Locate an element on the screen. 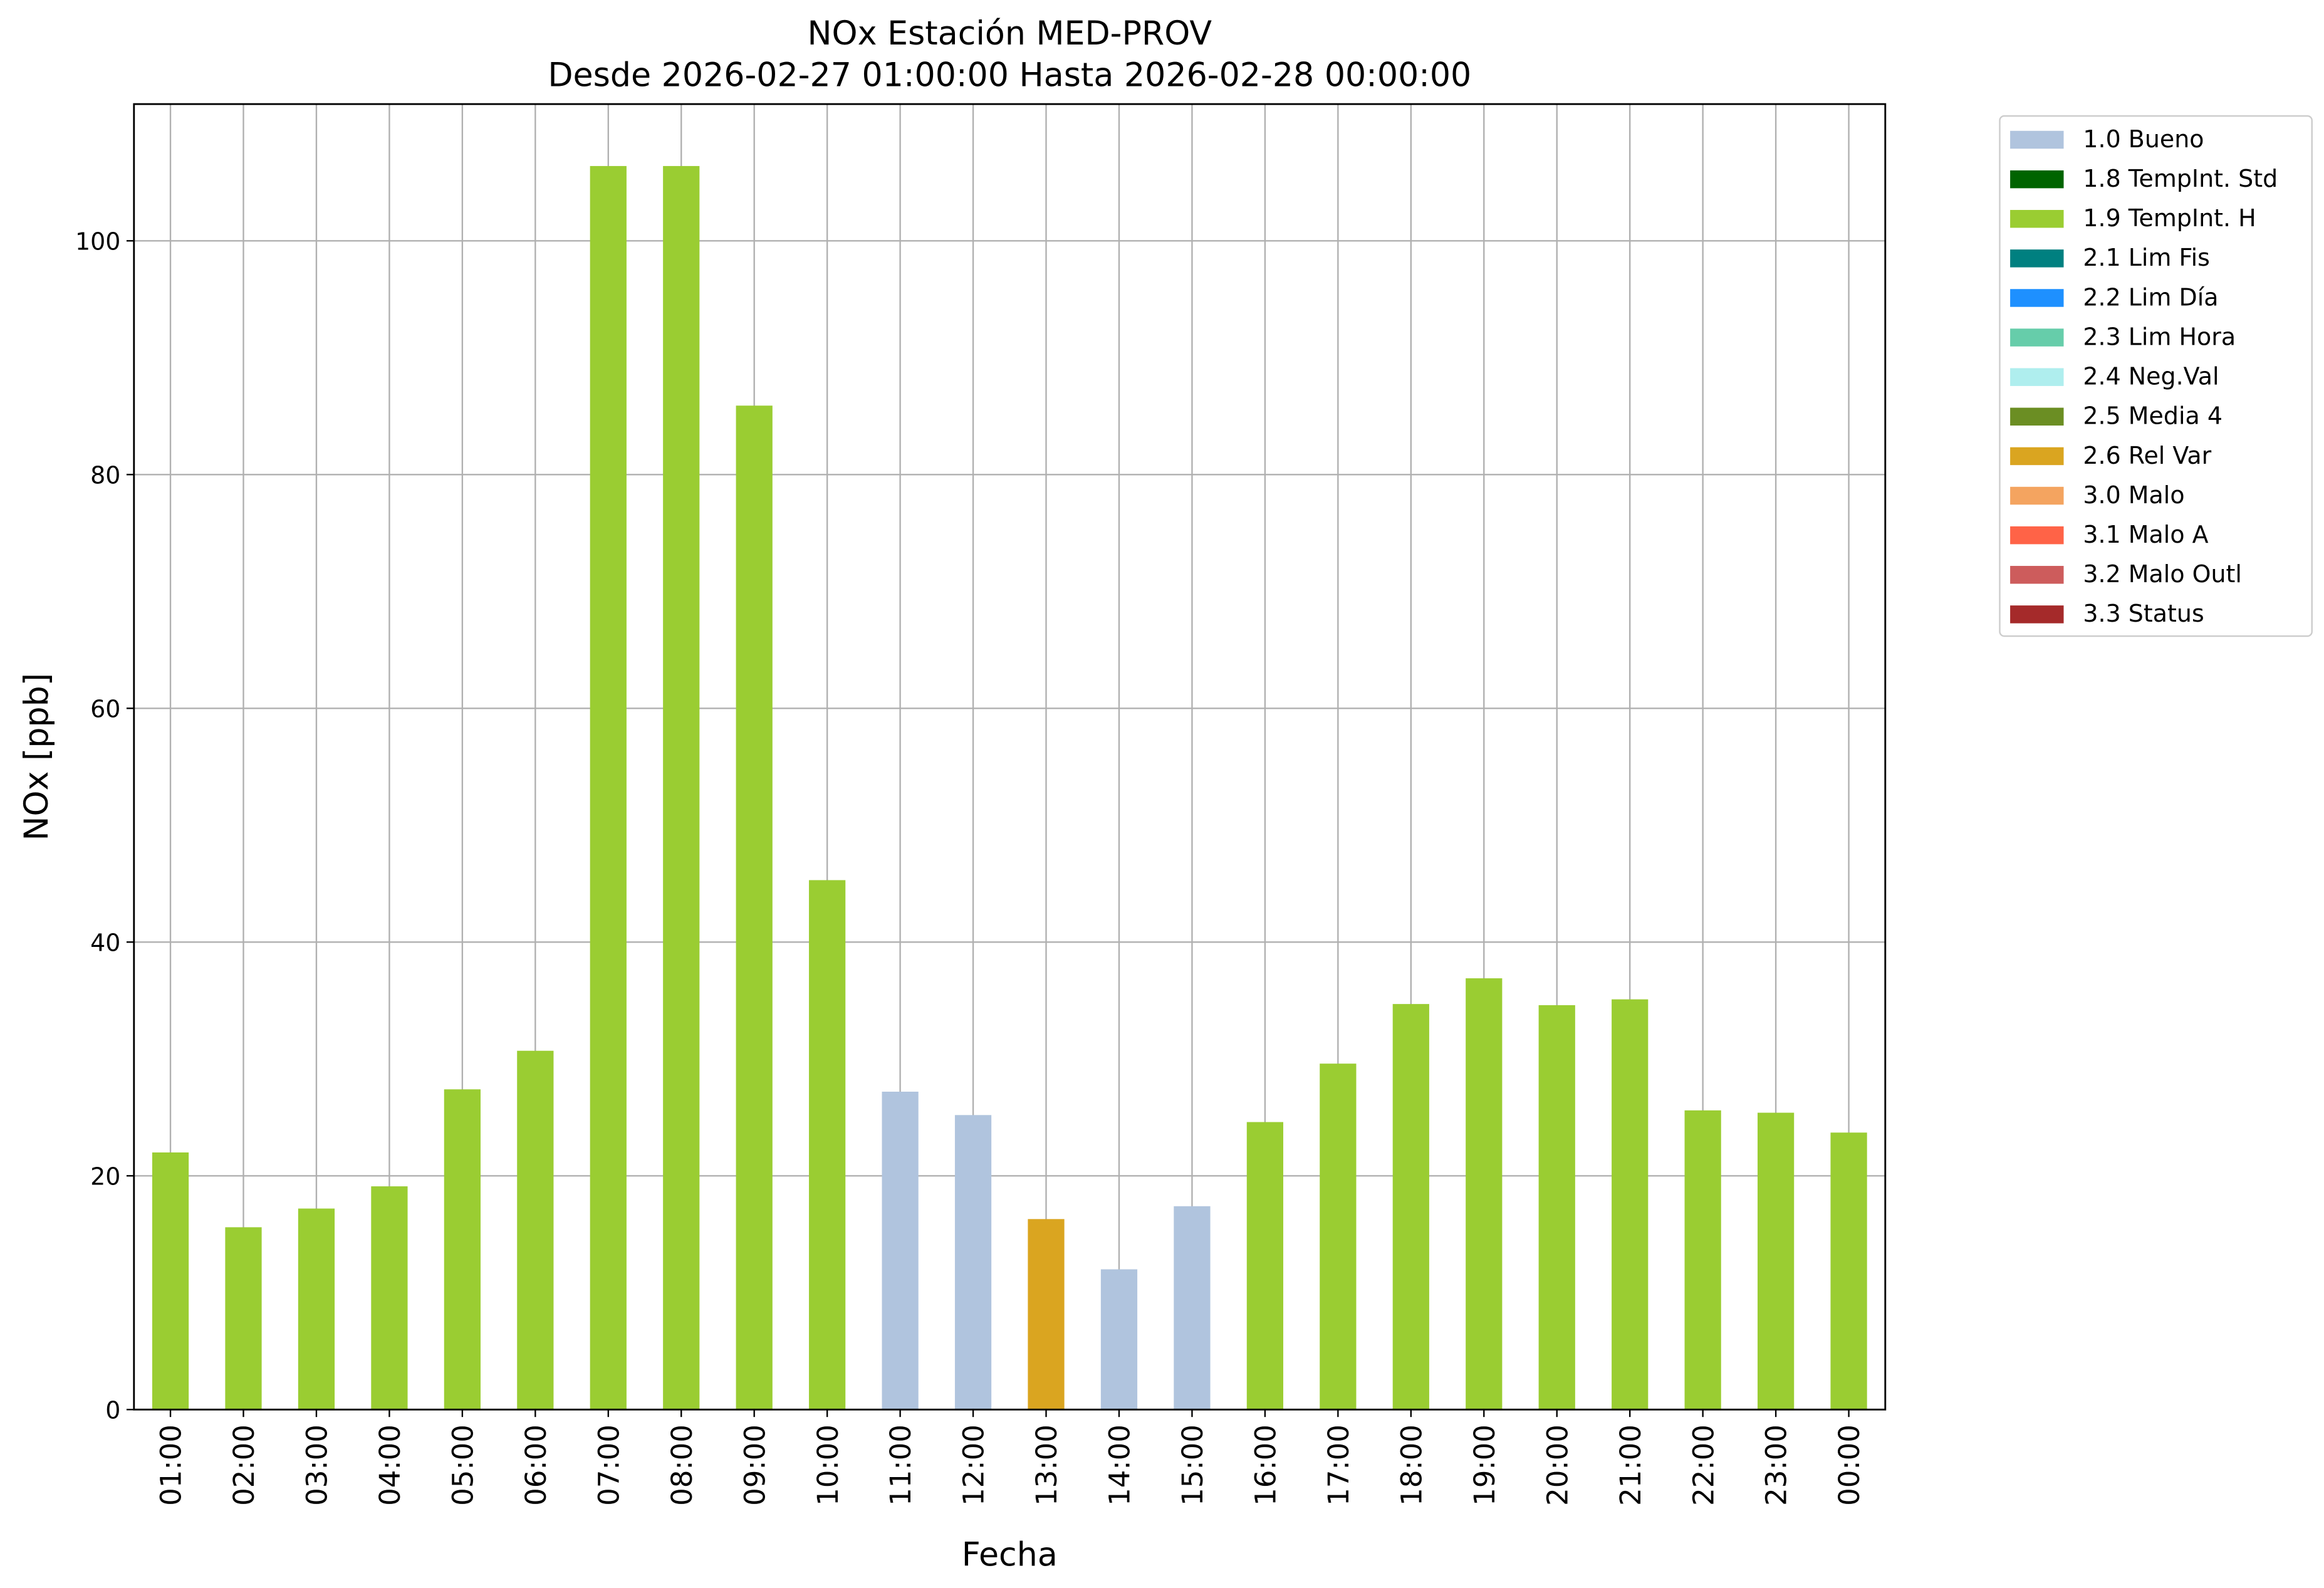  x-tick-label: 19:00 is located at coordinates (1484, 1465).